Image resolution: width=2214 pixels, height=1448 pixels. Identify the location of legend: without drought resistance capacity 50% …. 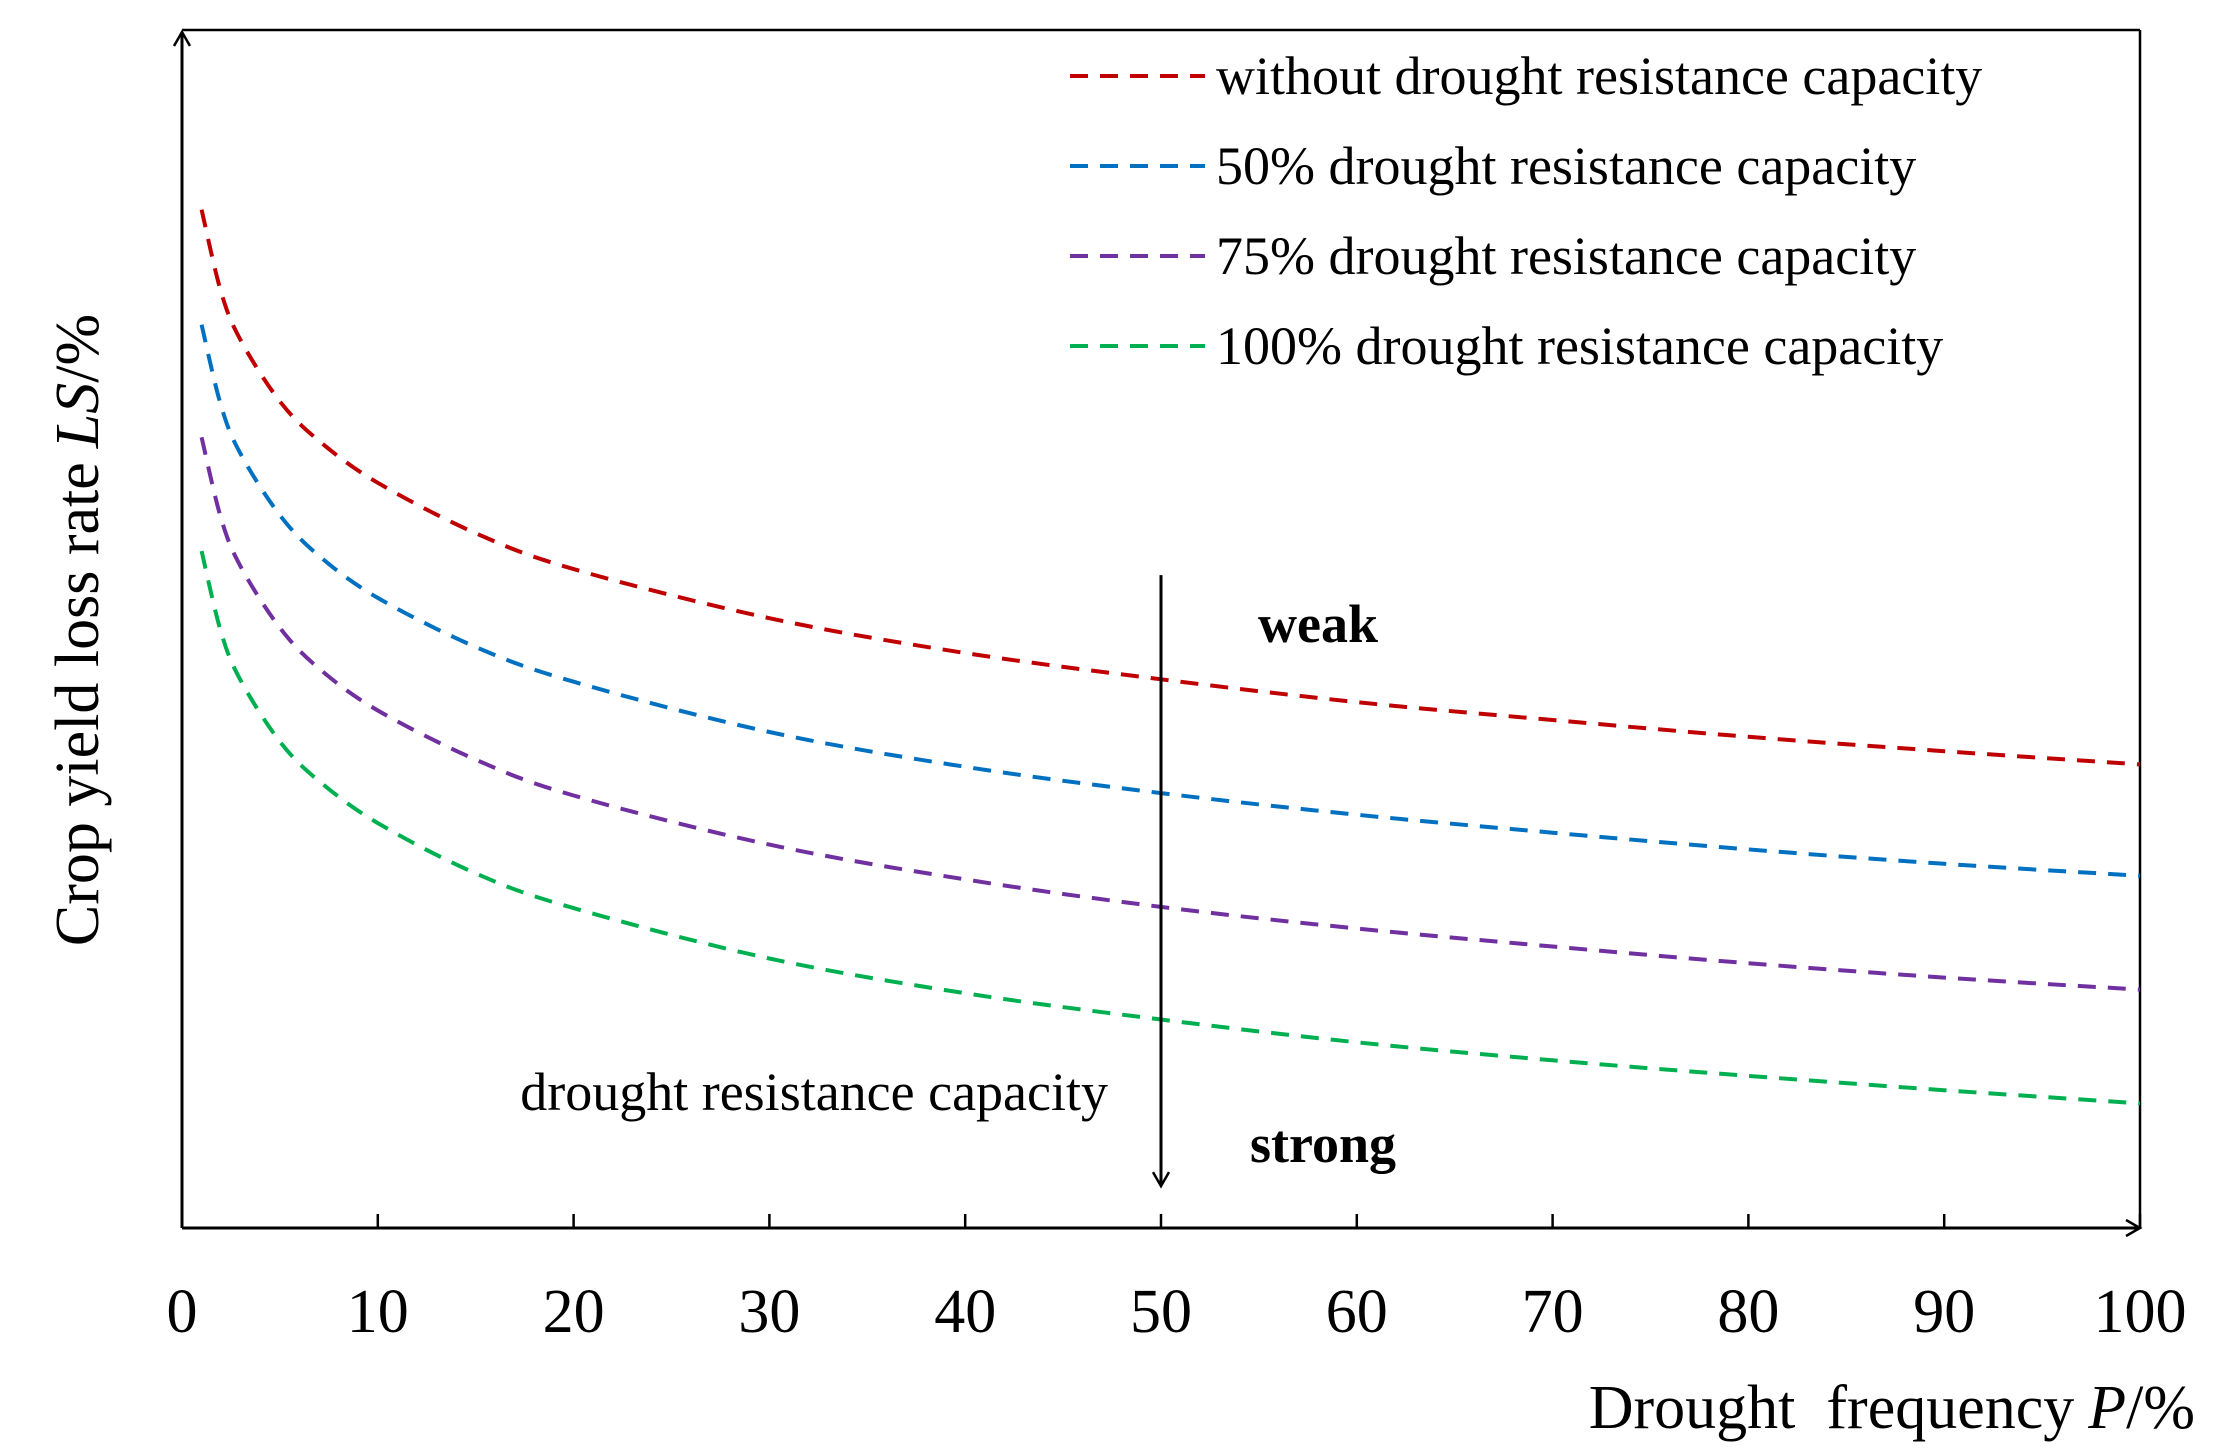
(1526, 211).